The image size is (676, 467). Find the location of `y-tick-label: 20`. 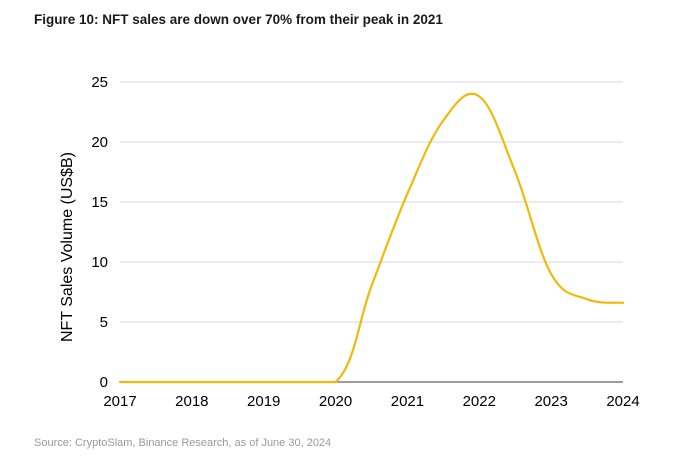

y-tick-label: 20 is located at coordinates (99, 142).